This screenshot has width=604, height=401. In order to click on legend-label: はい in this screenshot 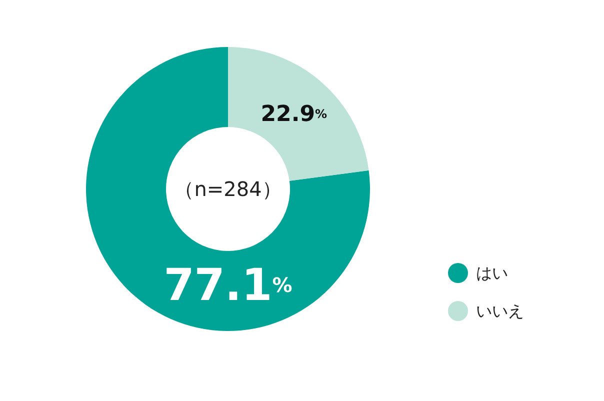, I will do `click(492, 273)`.